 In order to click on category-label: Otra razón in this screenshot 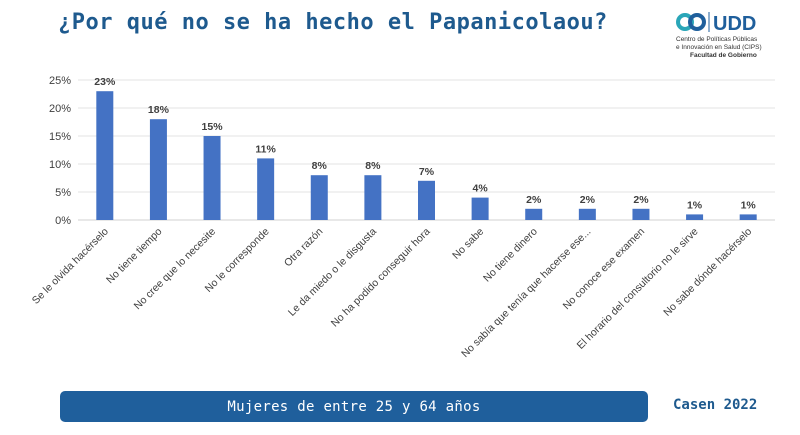, I will do `click(304, 248)`.